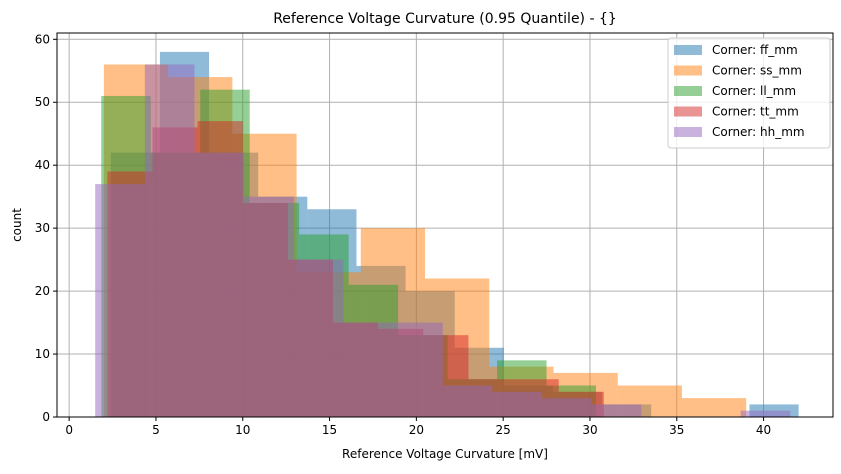 The image size is (841, 474). I want to click on y-tick-label: 60, so click(42, 39).